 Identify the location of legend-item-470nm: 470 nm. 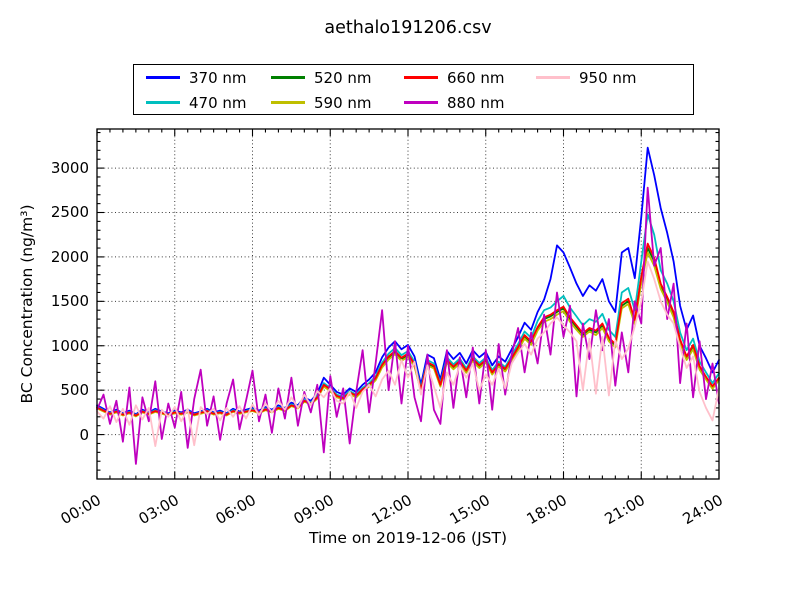
(196, 102).